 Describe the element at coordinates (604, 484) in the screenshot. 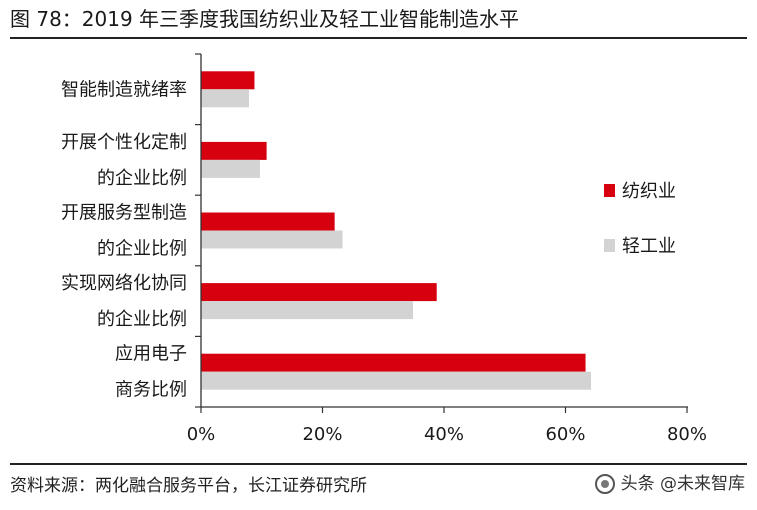

I see `watermark-icon` at that location.